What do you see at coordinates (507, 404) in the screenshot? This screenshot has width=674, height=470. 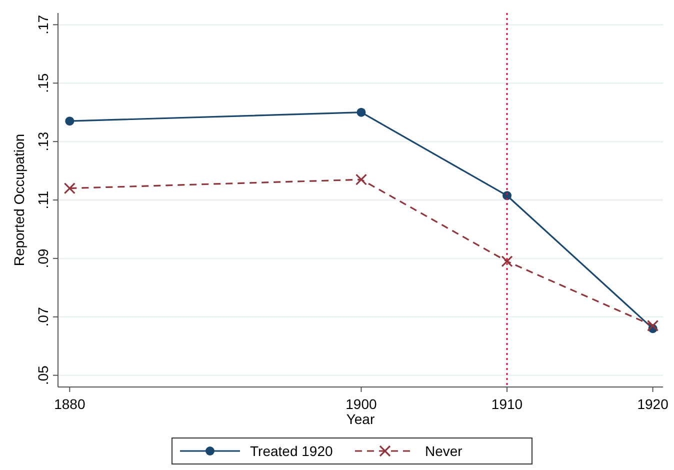 I see `x-tick-label: 1910` at bounding box center [507, 404].